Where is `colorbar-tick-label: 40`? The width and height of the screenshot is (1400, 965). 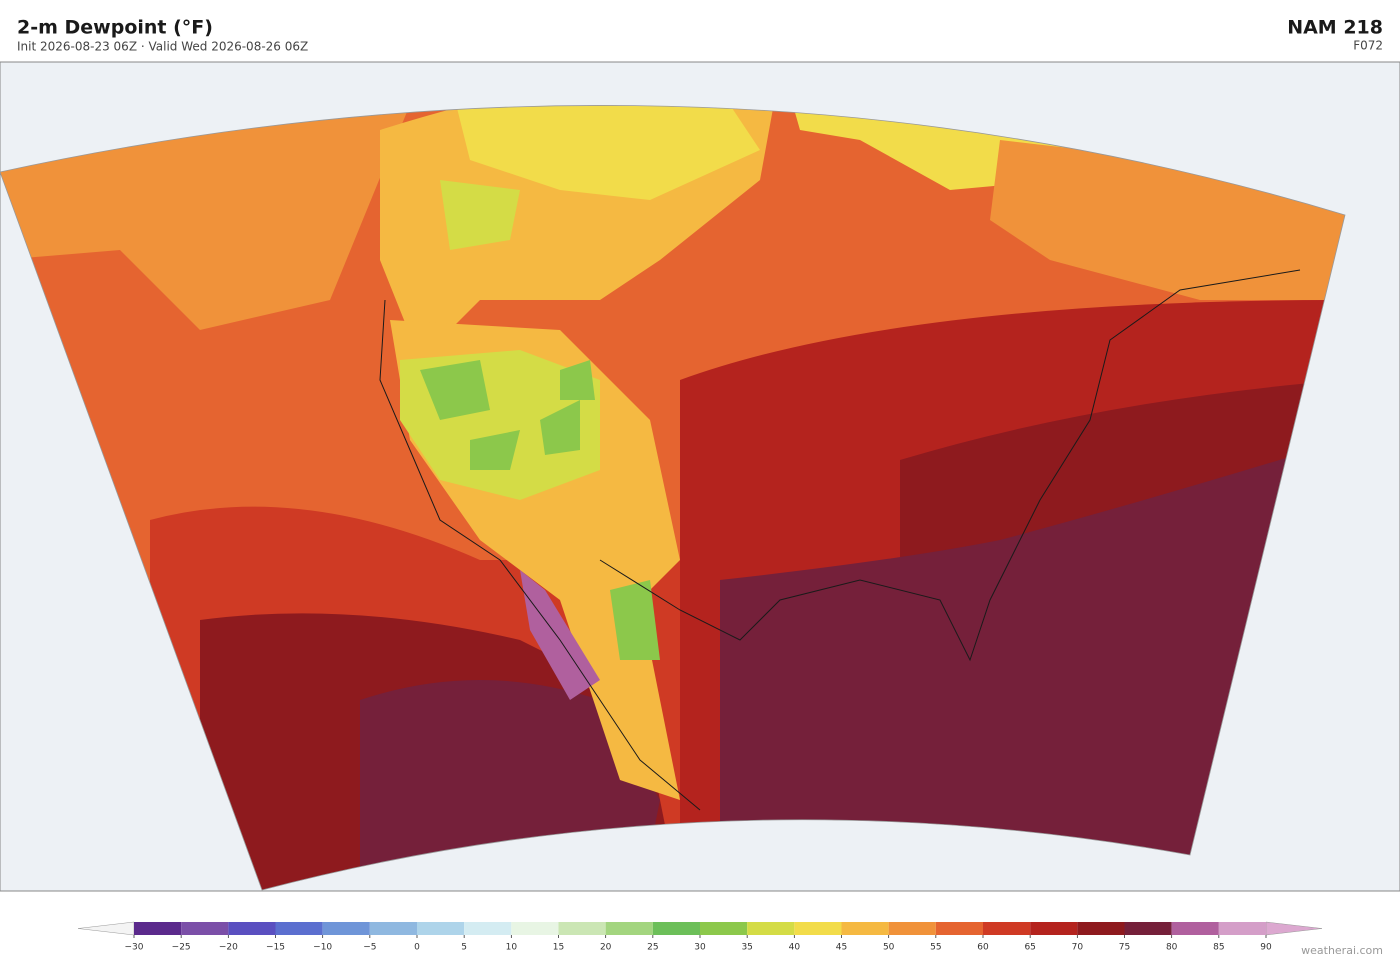 colorbar-tick-label: 40 is located at coordinates (795, 948).